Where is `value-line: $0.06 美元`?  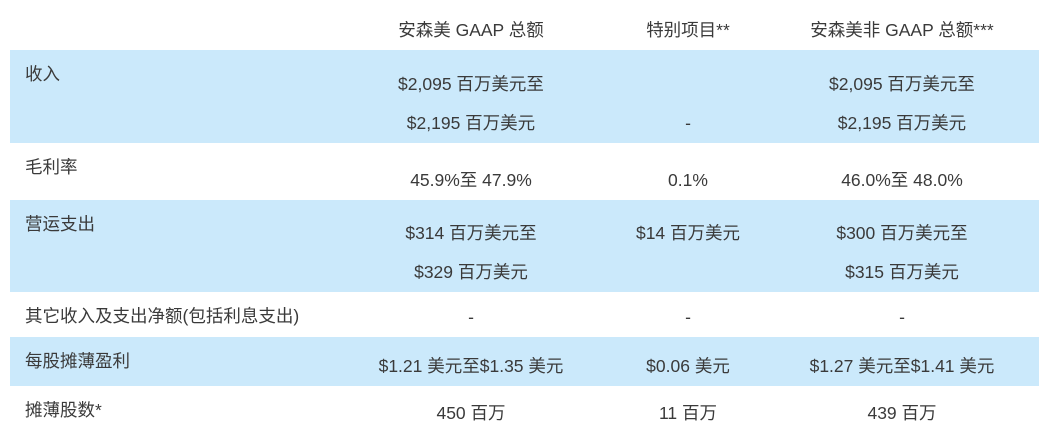 value-line: $0.06 美元 is located at coordinates (688, 366).